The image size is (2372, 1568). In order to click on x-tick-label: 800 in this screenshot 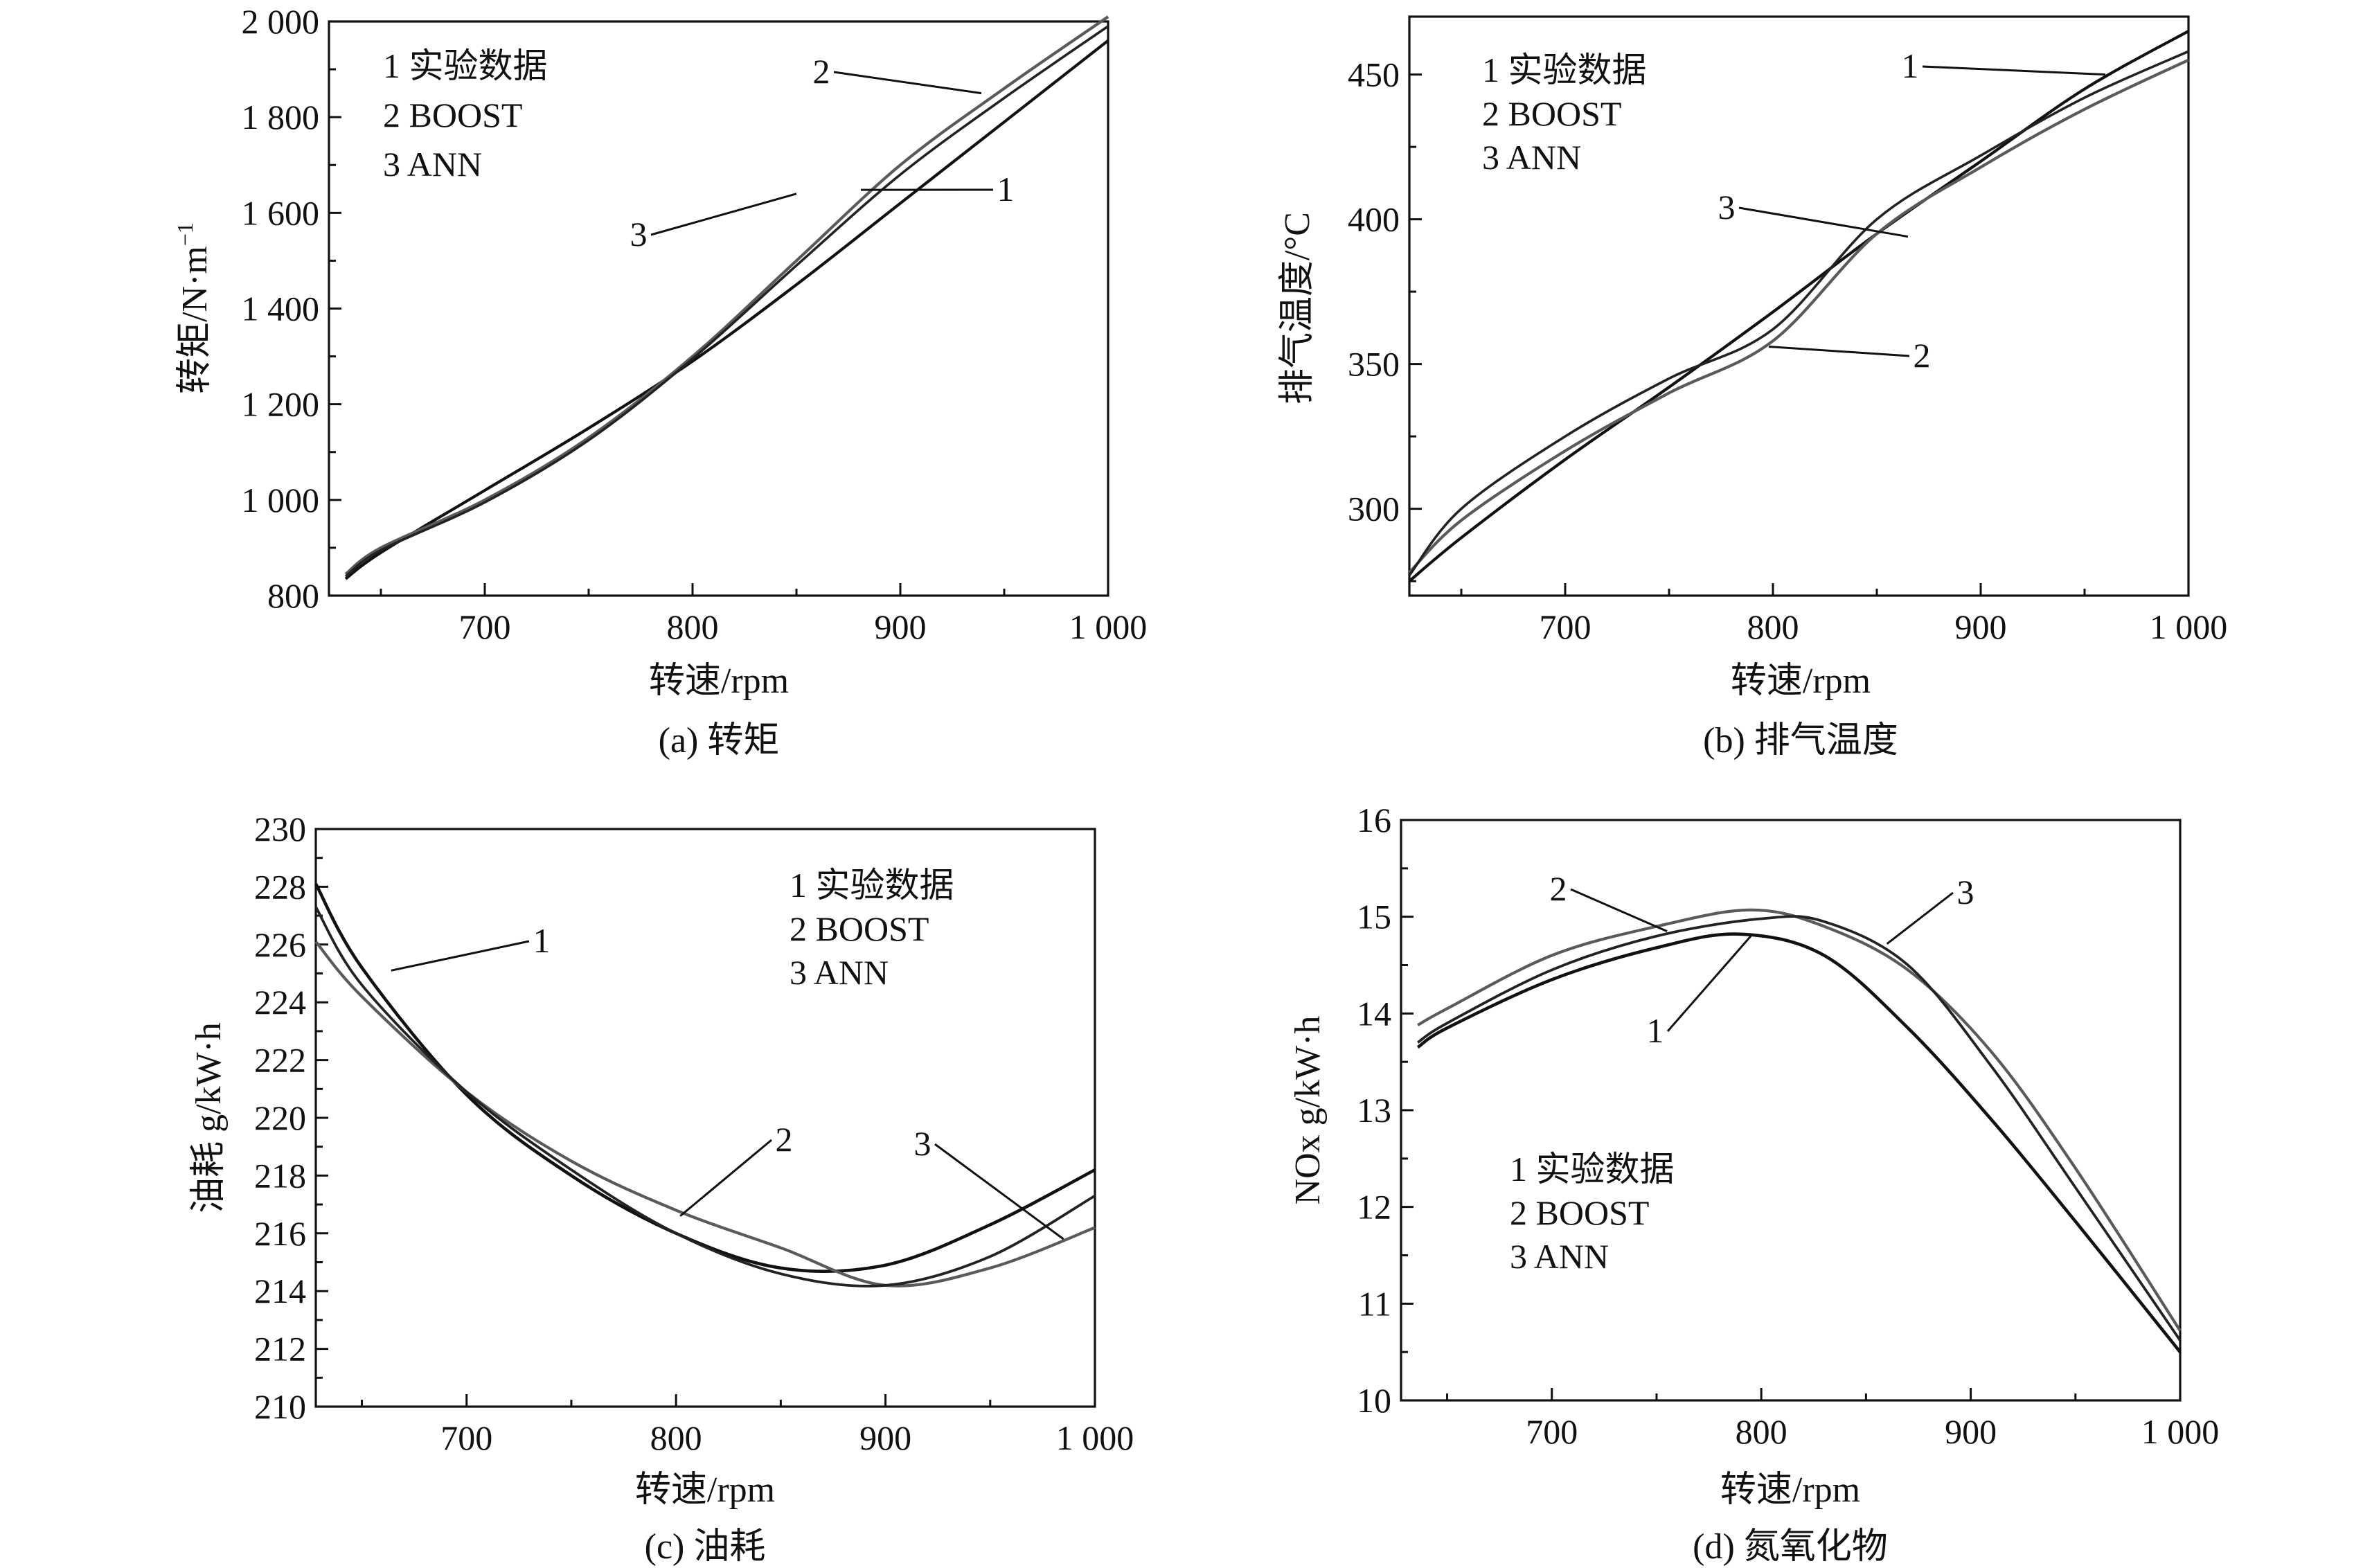, I will do `click(1761, 1431)`.